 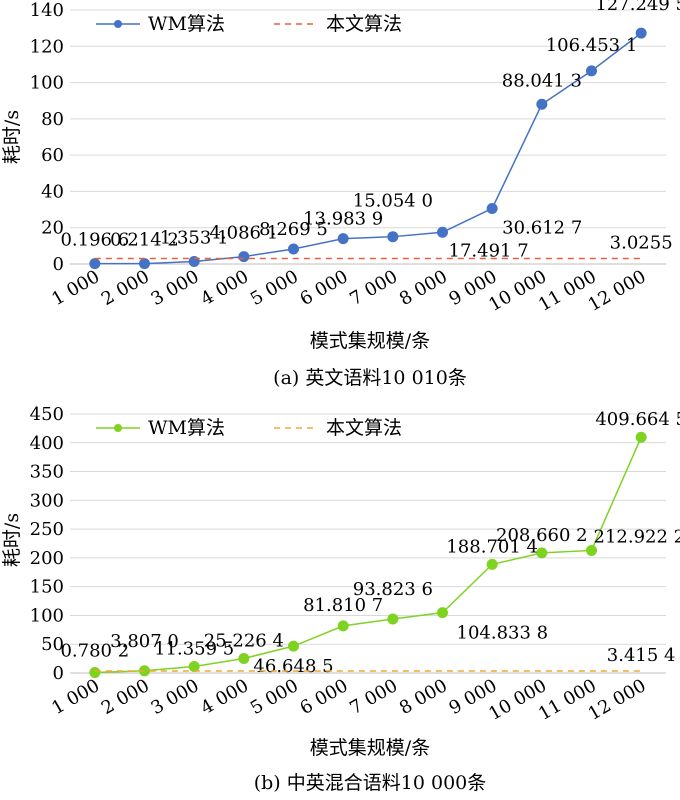 What do you see at coordinates (47, 587) in the screenshot?
I see `y-tick-label: 150` at bounding box center [47, 587].